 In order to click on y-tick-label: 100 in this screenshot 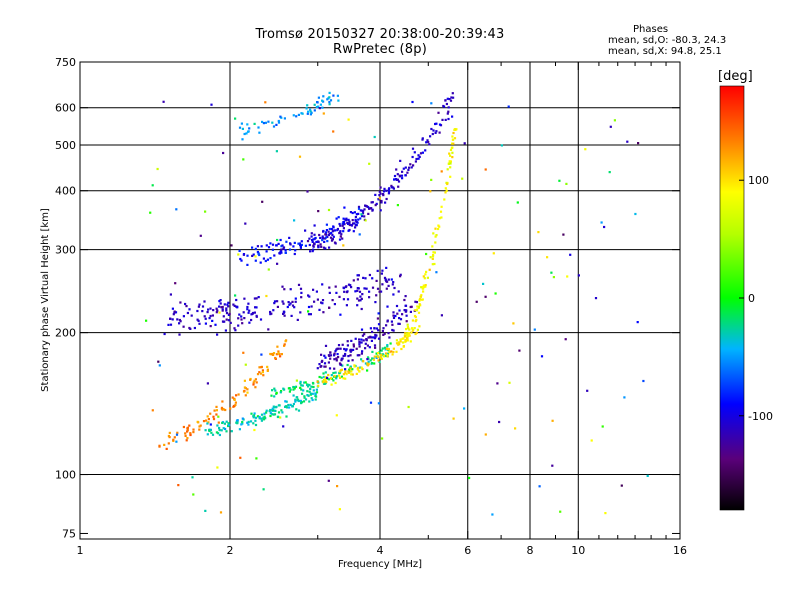, I will do `click(65, 475)`.